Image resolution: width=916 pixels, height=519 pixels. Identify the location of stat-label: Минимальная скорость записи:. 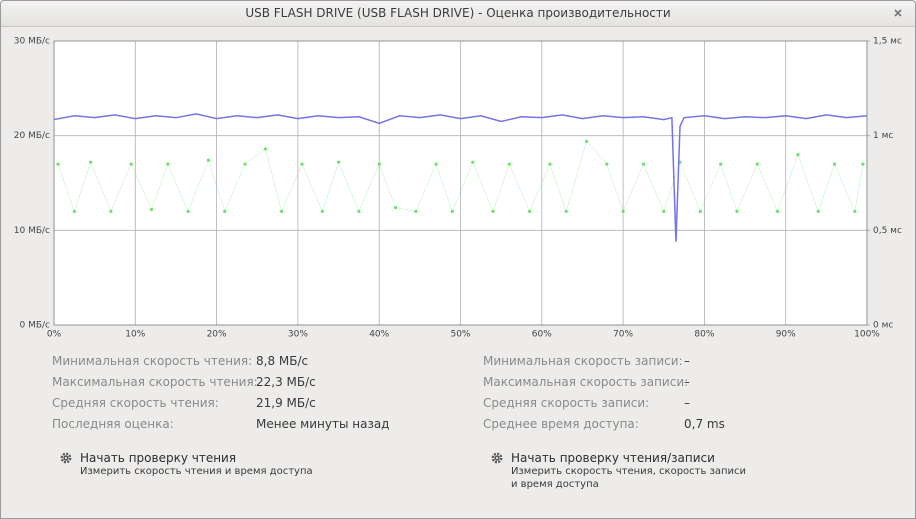
(583, 361).